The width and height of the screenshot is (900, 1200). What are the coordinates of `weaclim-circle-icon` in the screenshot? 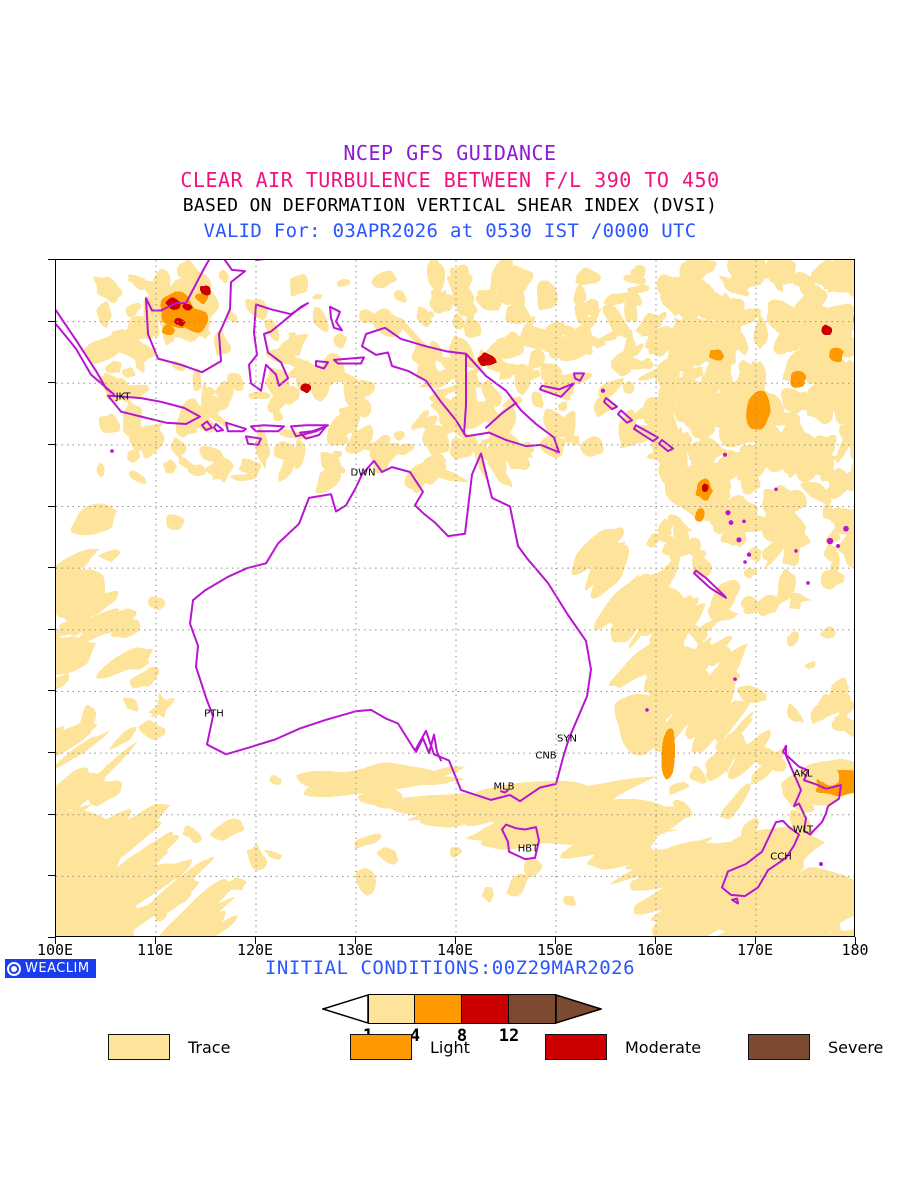 It's located at (14, 968).